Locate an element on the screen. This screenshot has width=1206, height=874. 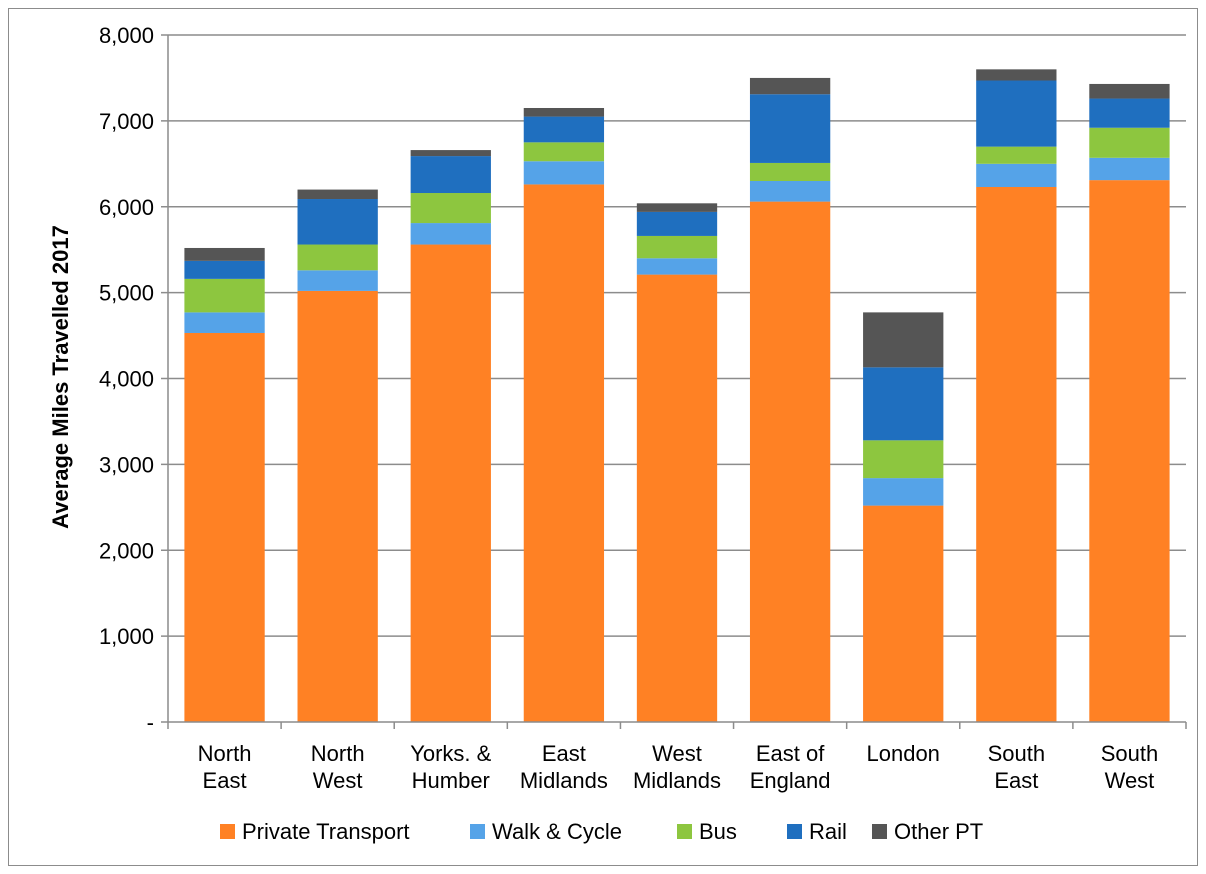
legend-label: Bus is located at coordinates (718, 831).